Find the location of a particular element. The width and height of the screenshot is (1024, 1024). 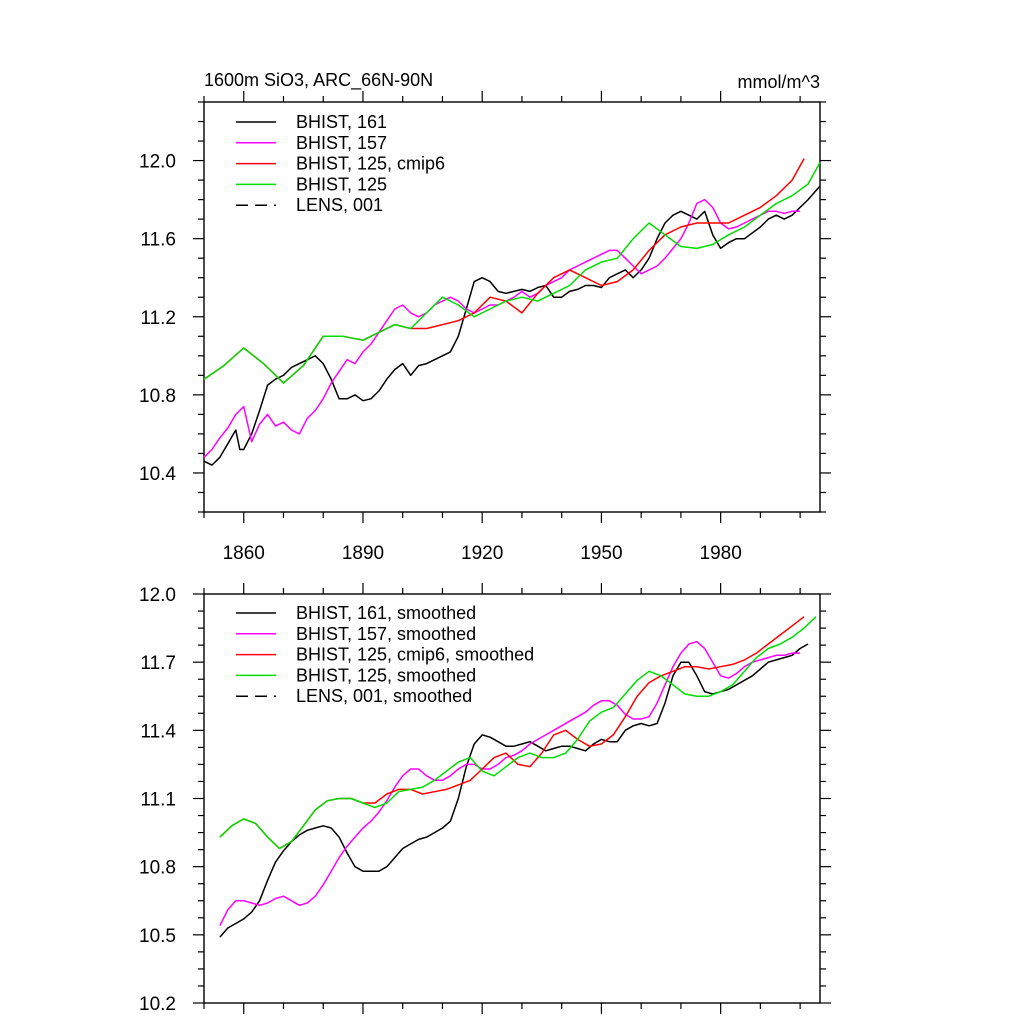

legend-label: LENS, 001, smoothed is located at coordinates (384, 696).